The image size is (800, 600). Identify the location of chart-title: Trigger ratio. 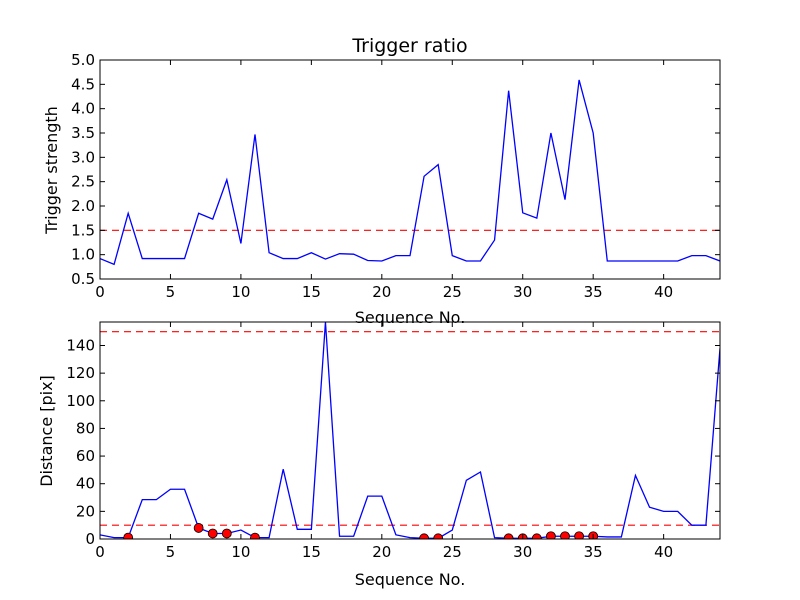
(409, 46).